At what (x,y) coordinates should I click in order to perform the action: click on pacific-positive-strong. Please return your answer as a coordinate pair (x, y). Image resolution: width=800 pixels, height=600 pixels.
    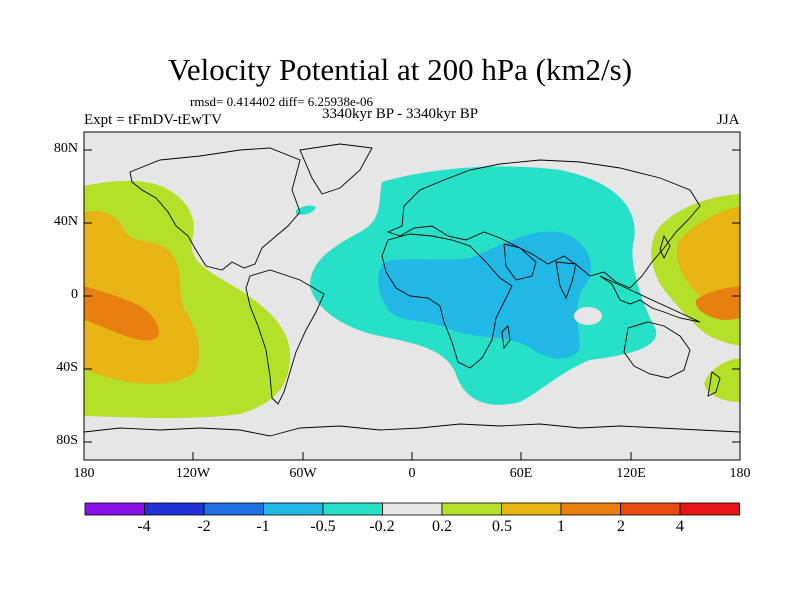
    Looking at the image, I should click on (121, 313).